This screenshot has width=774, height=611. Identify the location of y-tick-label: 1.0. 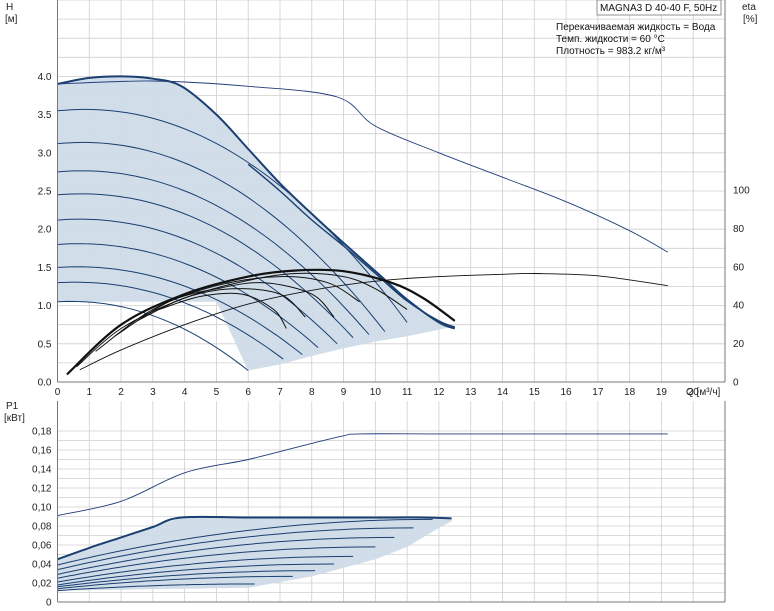
(45, 306).